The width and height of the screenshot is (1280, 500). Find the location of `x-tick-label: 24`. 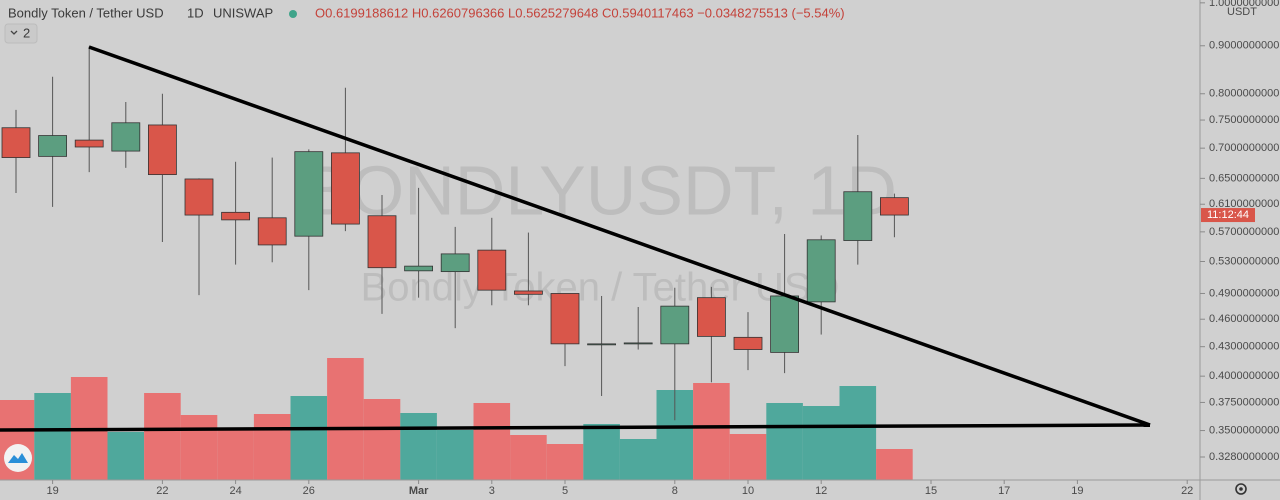

x-tick-label: 24 is located at coordinates (235, 491).